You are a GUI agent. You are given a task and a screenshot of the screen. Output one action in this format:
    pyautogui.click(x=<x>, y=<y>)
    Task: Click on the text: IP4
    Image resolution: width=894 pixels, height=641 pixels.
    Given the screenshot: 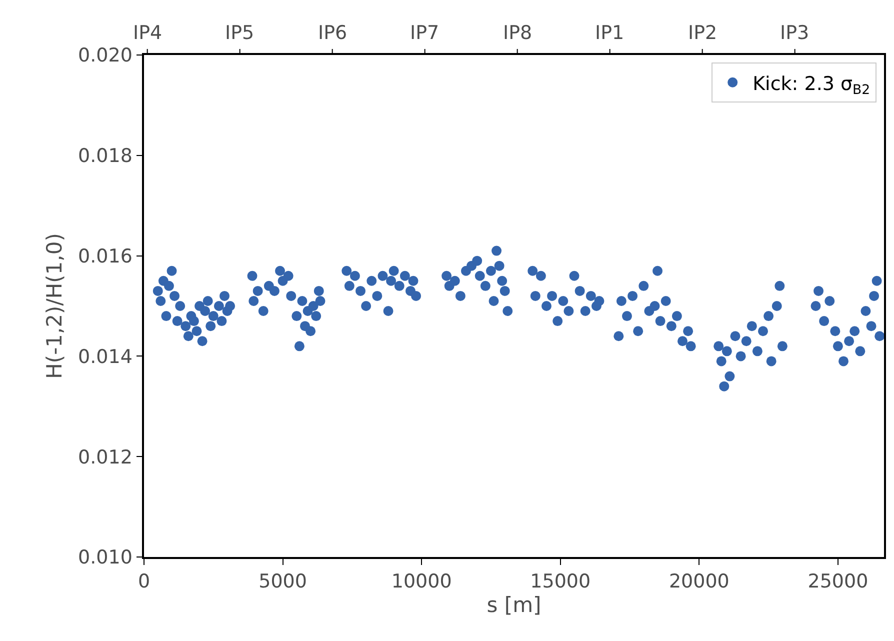 What is the action you would take?
    pyautogui.click(x=147, y=33)
    